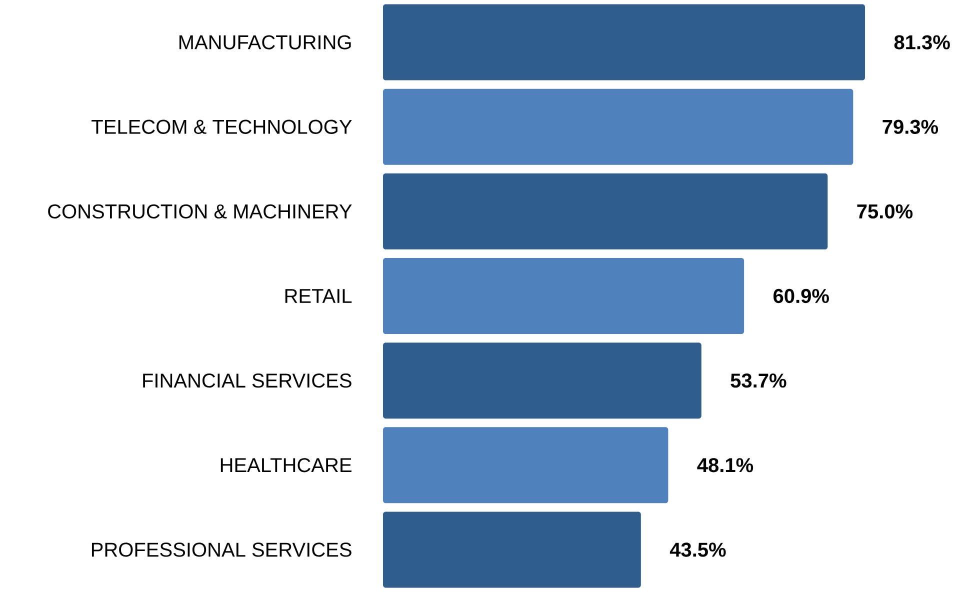 The image size is (977, 600). What do you see at coordinates (758, 380) in the screenshot?
I see `data-label: 53.7%` at bounding box center [758, 380].